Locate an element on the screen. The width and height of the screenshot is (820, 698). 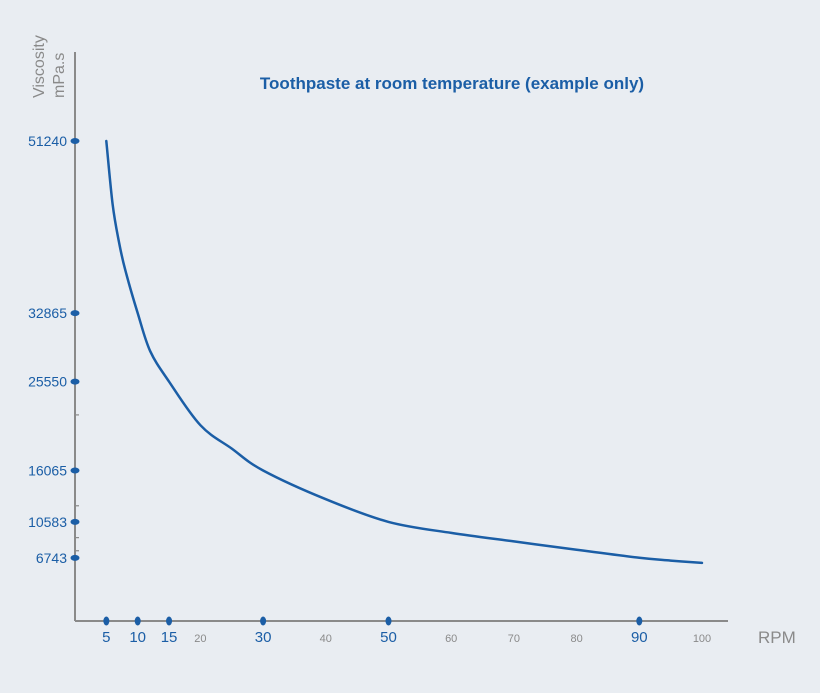
x-tick-label-minor: 60 is located at coordinates (451, 639).